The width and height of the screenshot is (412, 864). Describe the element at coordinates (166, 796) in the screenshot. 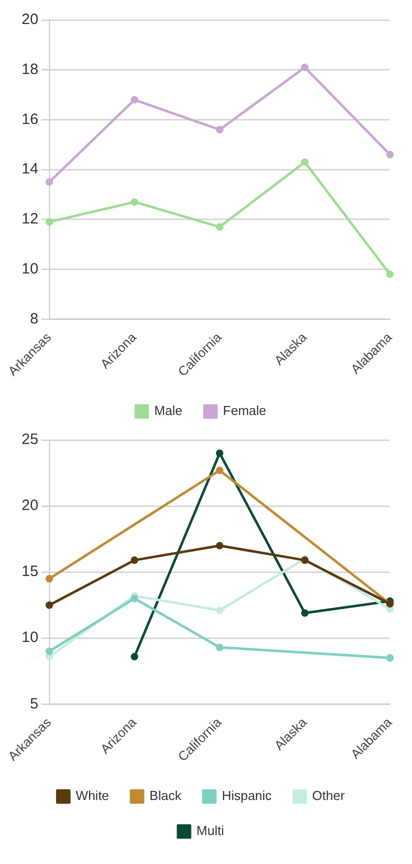

I see `legend-label: Black` at that location.